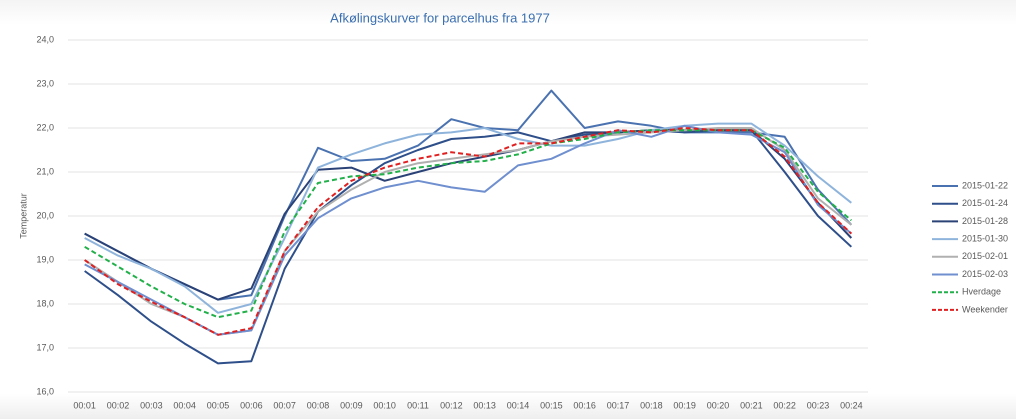 The image size is (1016, 419). What do you see at coordinates (45, 303) in the screenshot?
I see `y-tick-label: 18,0` at bounding box center [45, 303].